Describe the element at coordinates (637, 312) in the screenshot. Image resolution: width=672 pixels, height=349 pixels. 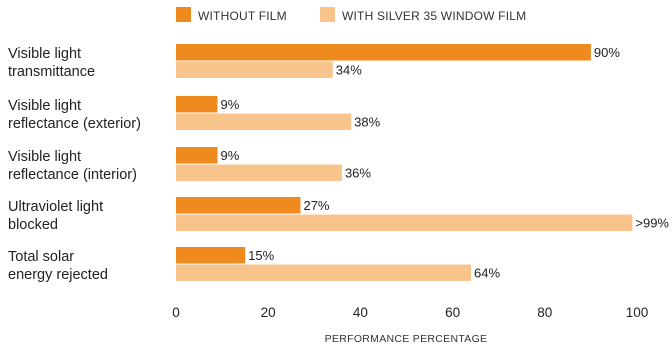
I see `x-tick-label: 100` at that location.